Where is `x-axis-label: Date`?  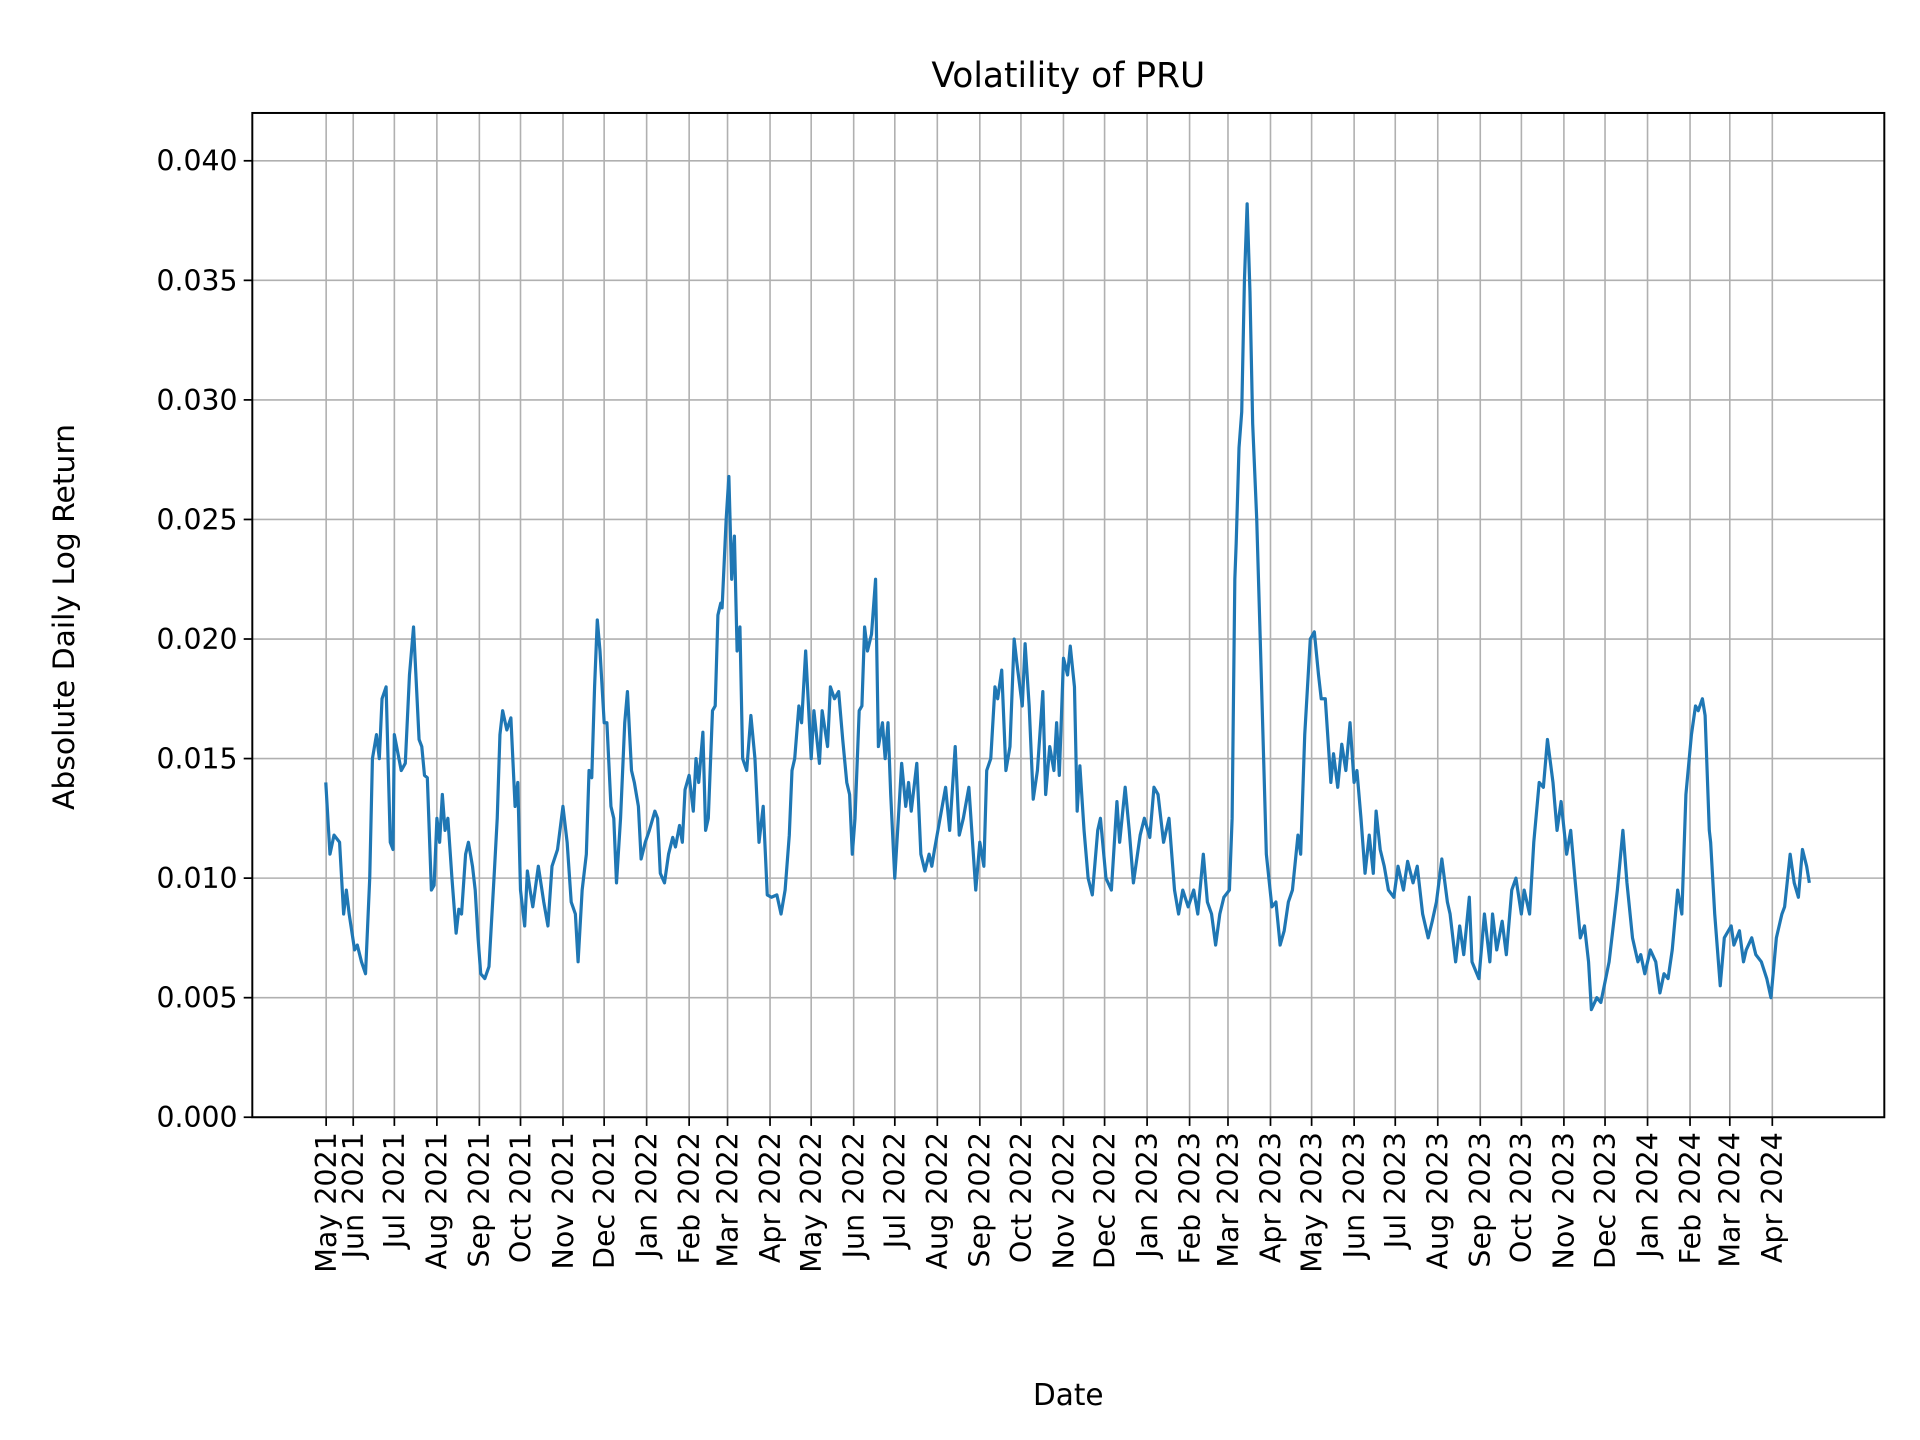 x-axis-label: Date is located at coordinates (1068, 1394).